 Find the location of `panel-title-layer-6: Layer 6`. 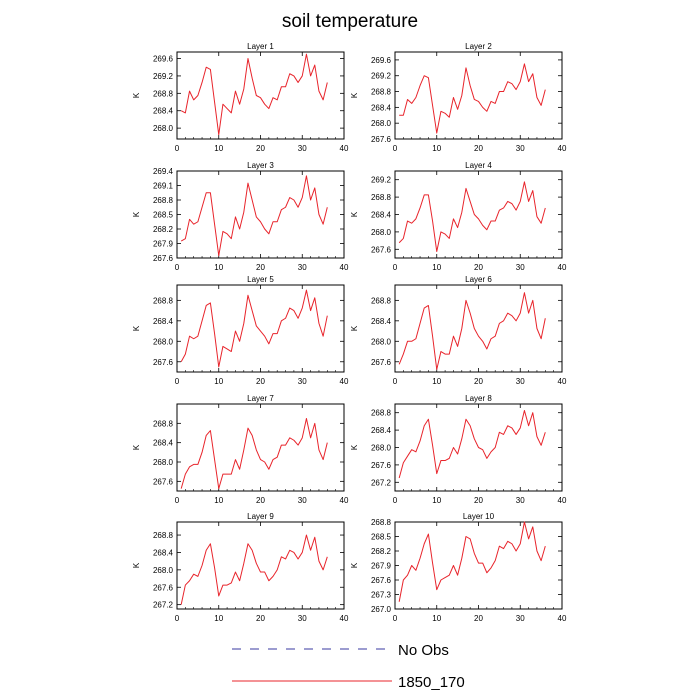

panel-title-layer-6: Layer 6 is located at coordinates (478, 279).